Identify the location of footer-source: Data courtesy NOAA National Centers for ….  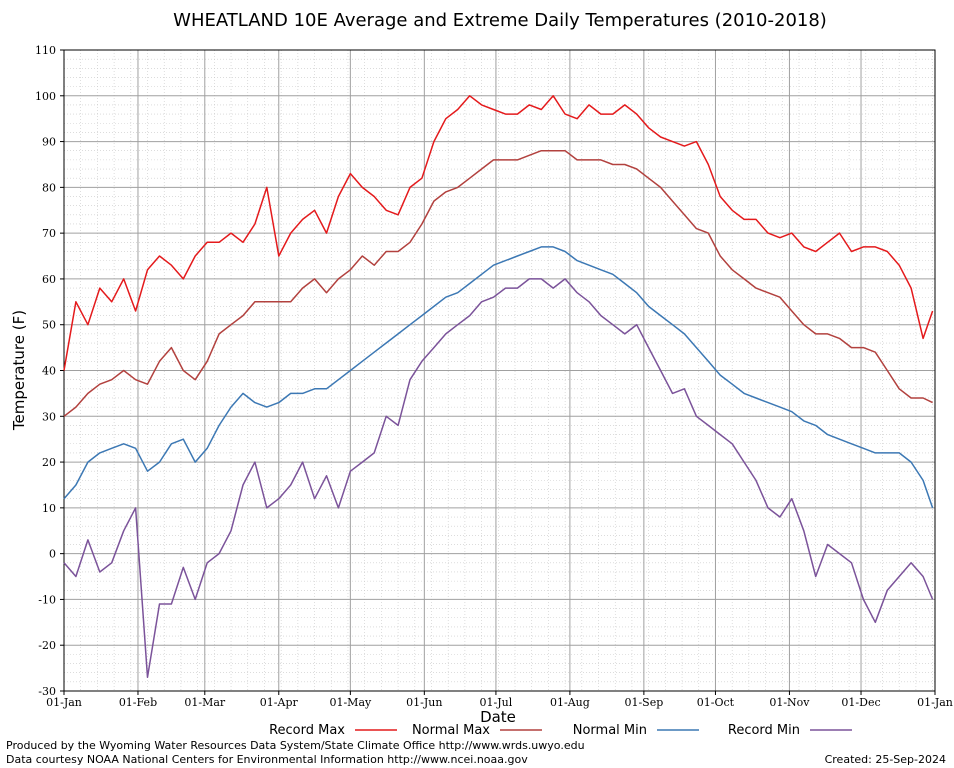
(267, 759).